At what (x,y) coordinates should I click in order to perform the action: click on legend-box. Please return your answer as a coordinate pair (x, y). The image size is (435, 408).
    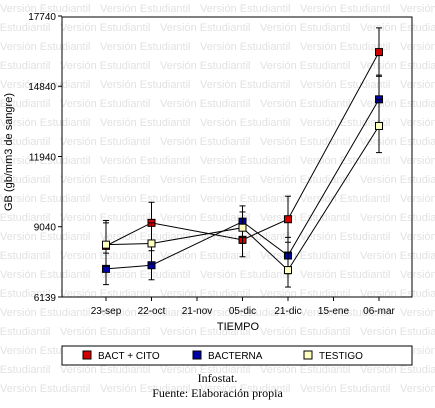
    Looking at the image, I should click on (237, 355).